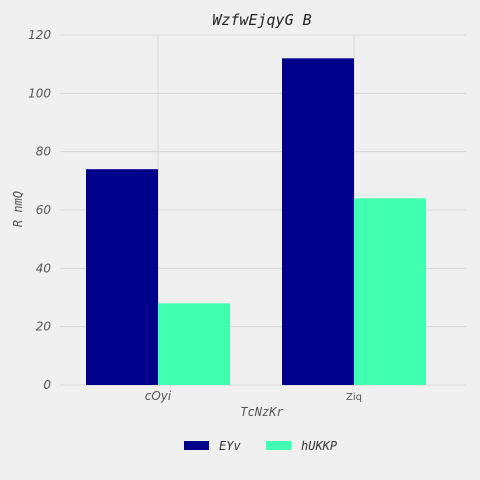  I want to click on x-tick-label: Ziq, so click(354, 397).